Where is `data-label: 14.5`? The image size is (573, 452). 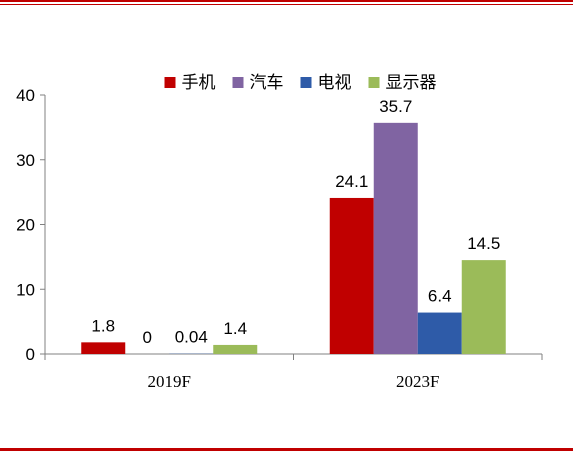 data-label: 14.5 is located at coordinates (483, 243).